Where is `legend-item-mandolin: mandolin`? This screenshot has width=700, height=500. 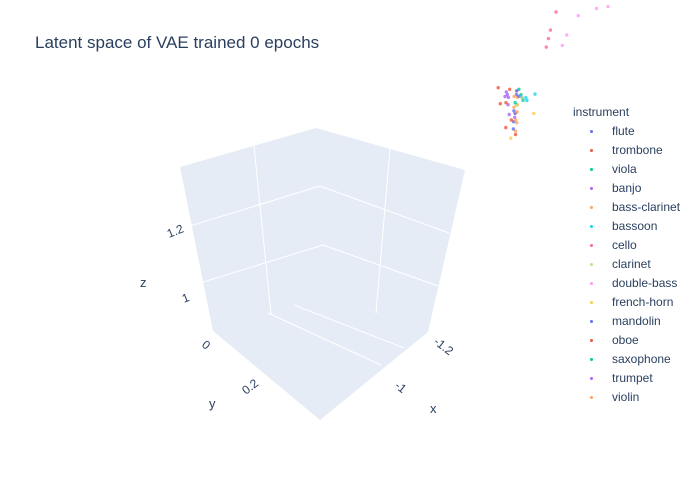 legend-item-mandolin: mandolin is located at coordinates (626, 321).